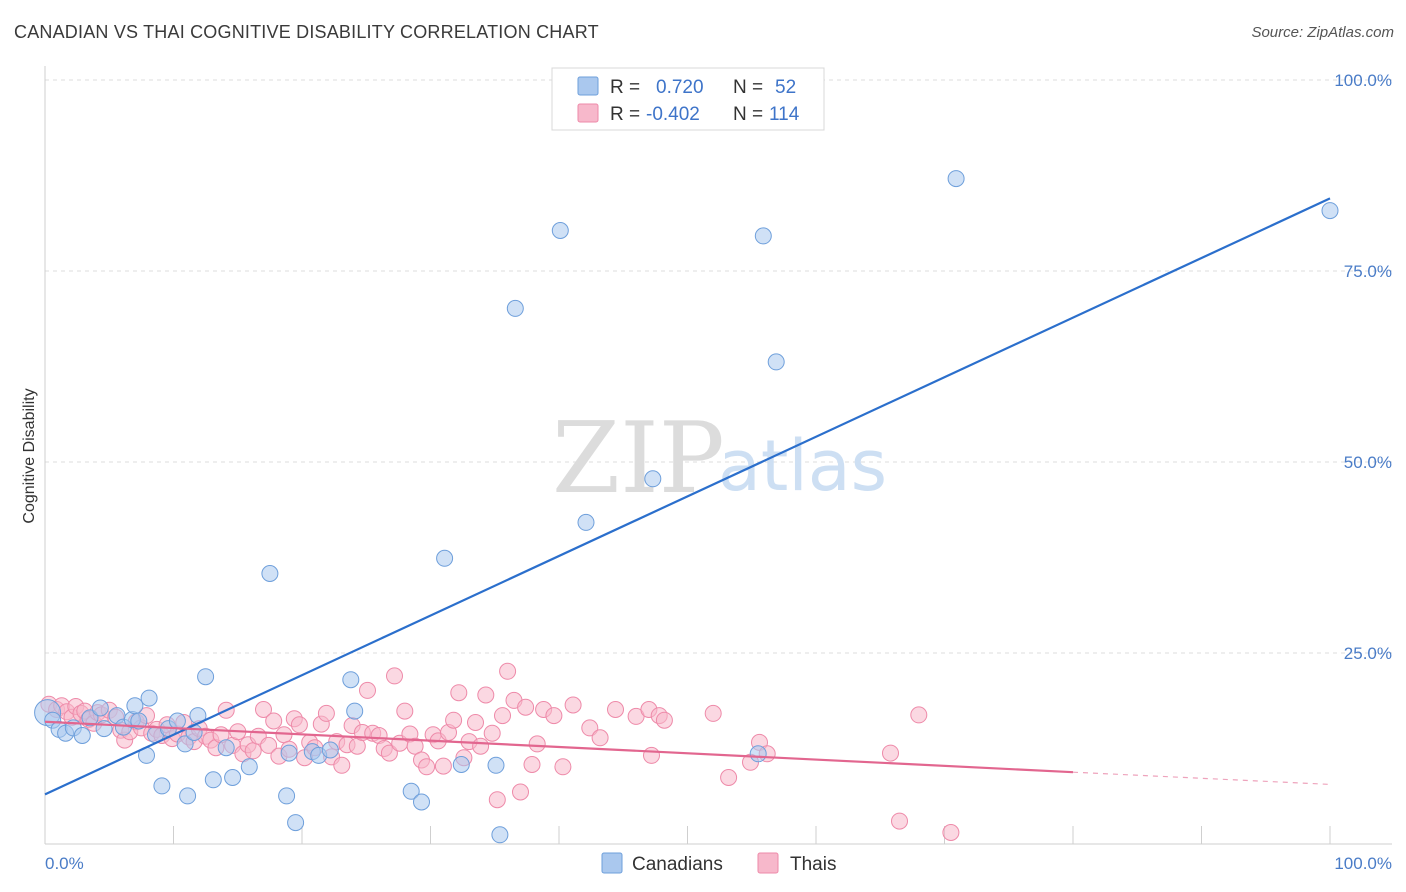 This screenshot has width=1406, height=892. I want to click on legend-label-canadians: Canadians, so click(677, 864).